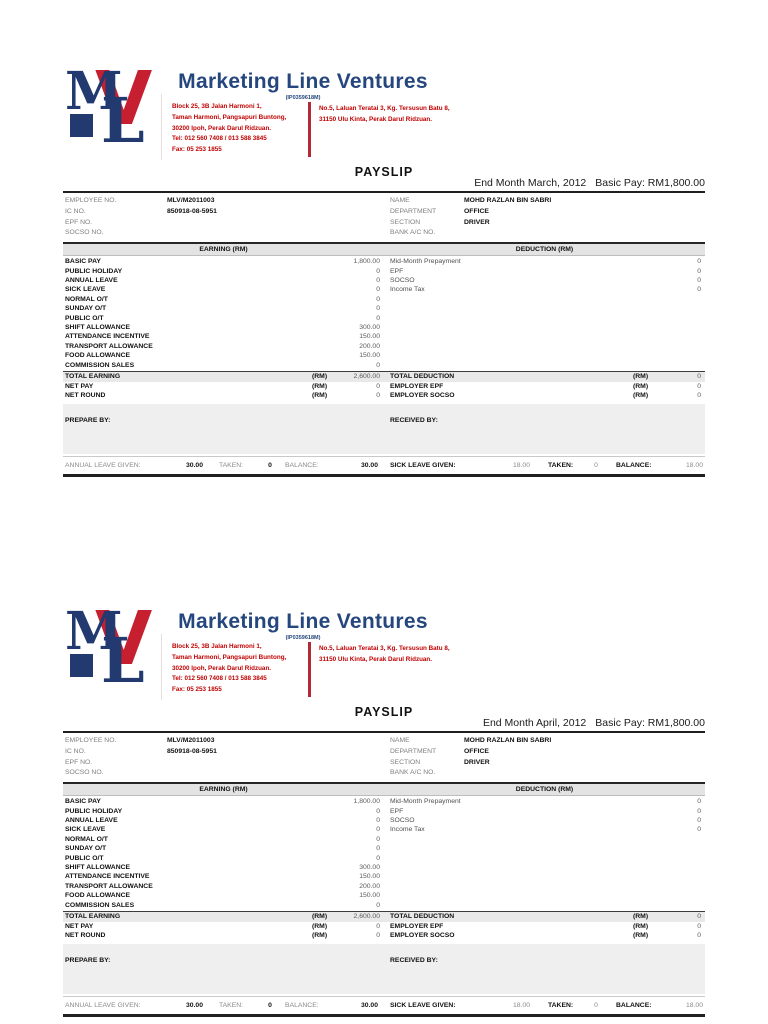 The image size is (768, 1024). What do you see at coordinates (107, 877) in the screenshot?
I see `earning-label: ATTENDANCE INCENTIVE` at bounding box center [107, 877].